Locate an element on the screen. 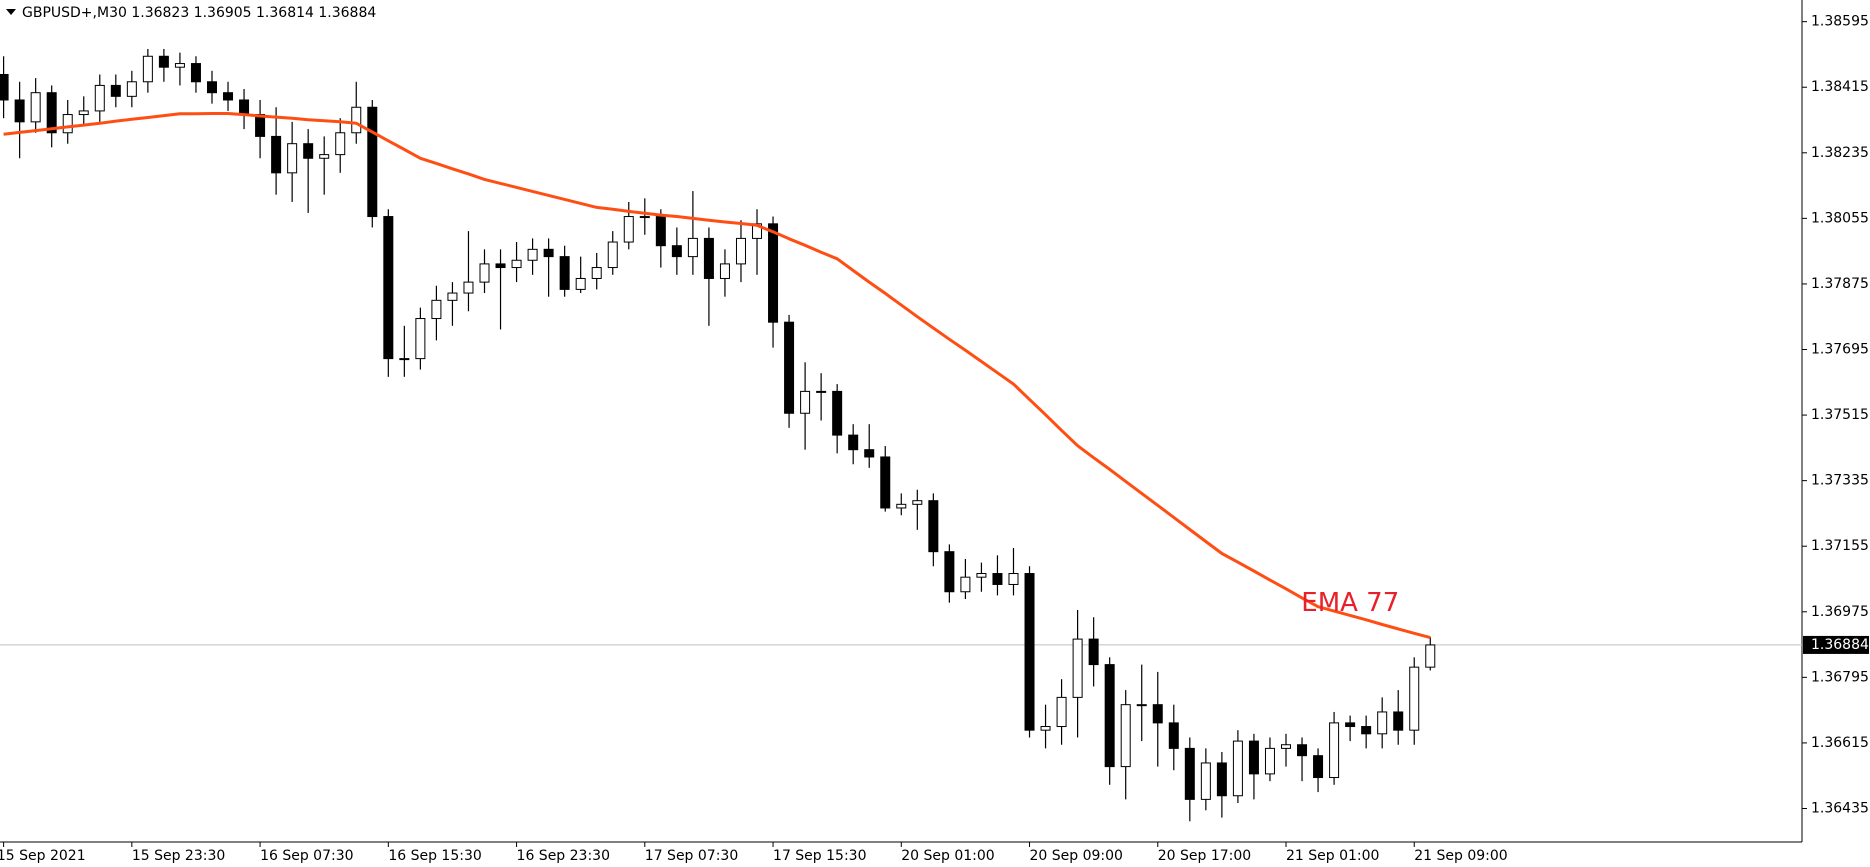  x-tick-label: 21 Sep 01:00 is located at coordinates (1332, 856).